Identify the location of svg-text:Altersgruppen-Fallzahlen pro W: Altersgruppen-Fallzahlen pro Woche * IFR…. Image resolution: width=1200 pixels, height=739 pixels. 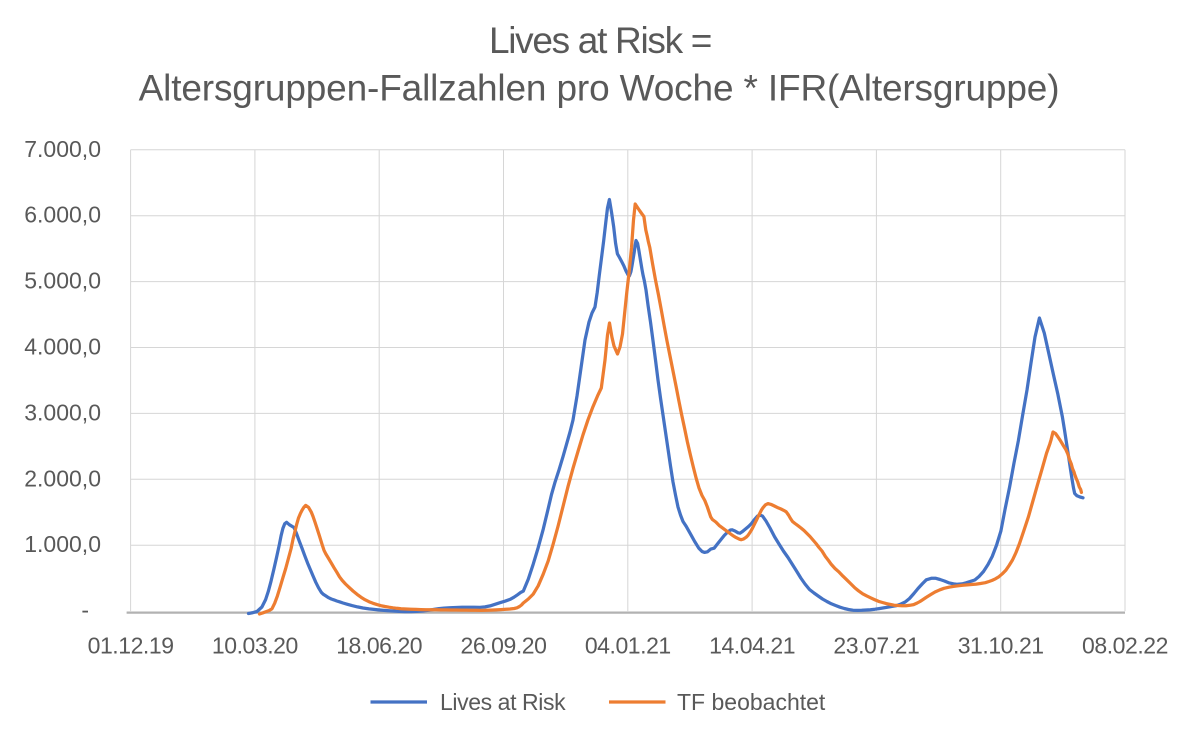
(599, 88).